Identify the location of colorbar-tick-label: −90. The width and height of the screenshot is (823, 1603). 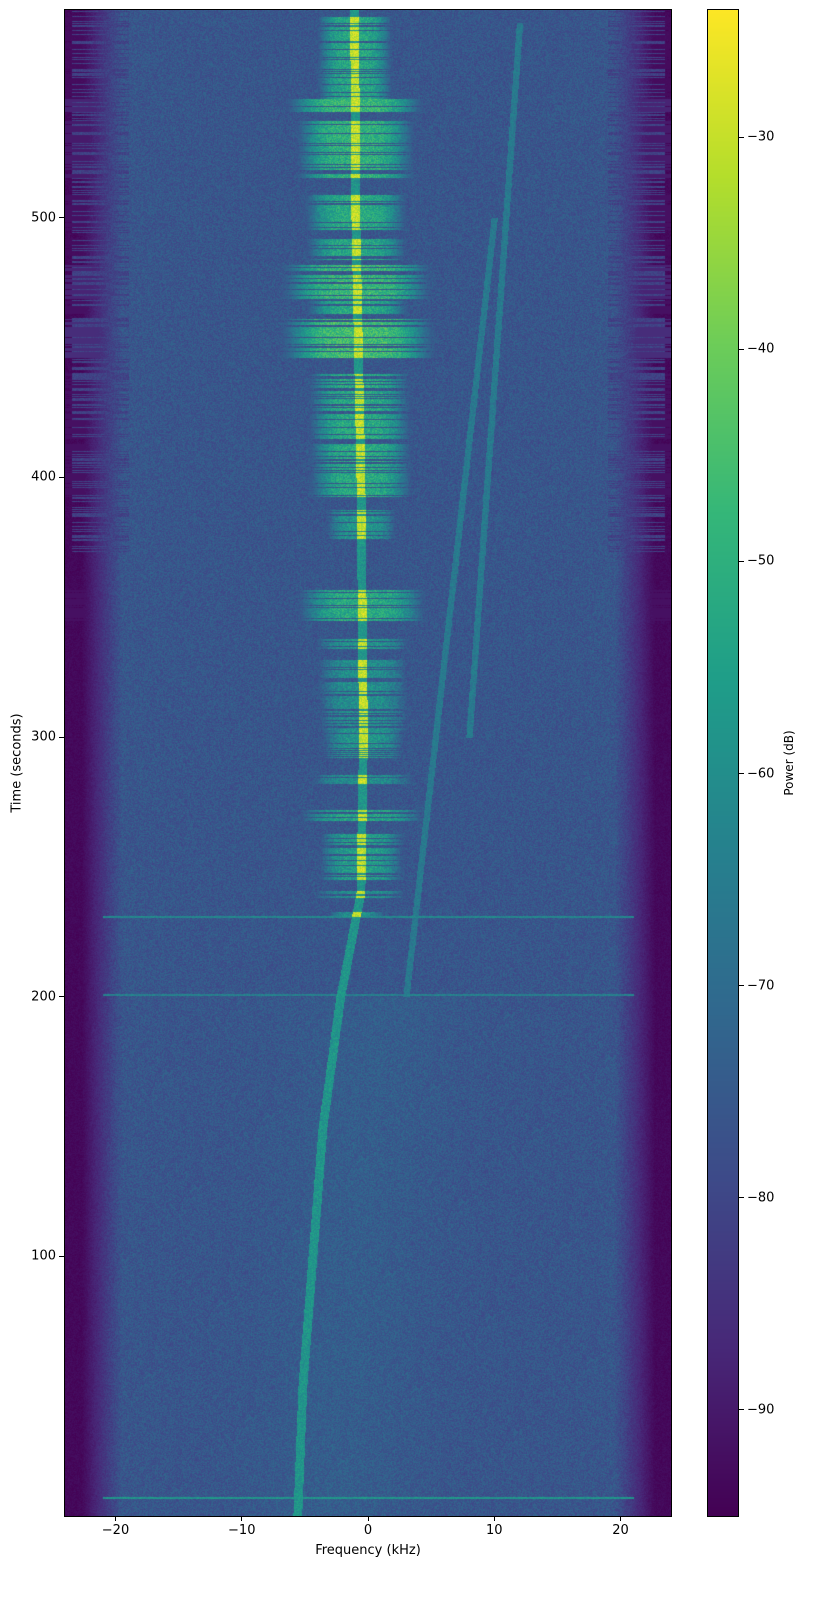
(761, 1410).